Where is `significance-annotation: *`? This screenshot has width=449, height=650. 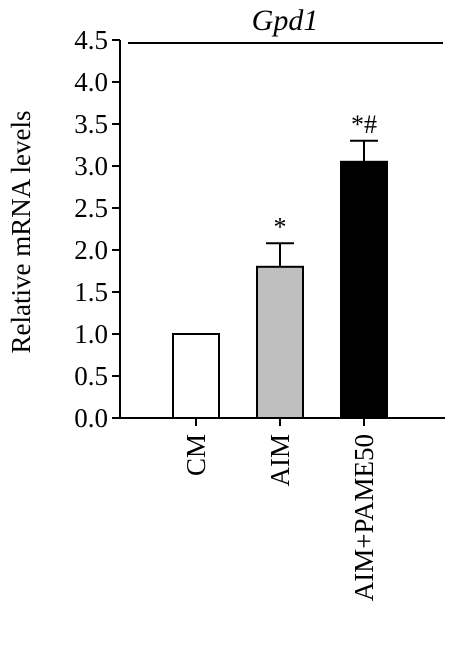 significance-annotation: * is located at coordinates (280, 226).